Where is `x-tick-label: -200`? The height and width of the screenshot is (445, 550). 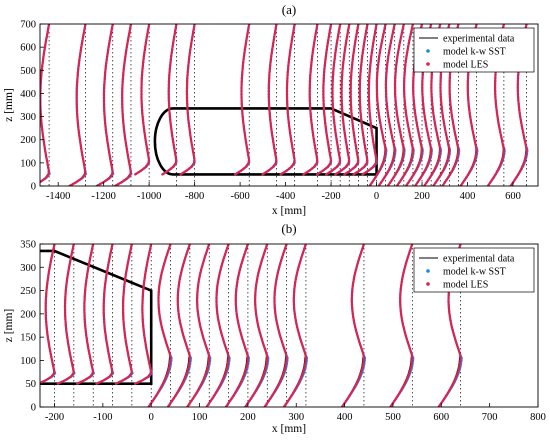 x-tick-label: -200 is located at coordinates (54, 417).